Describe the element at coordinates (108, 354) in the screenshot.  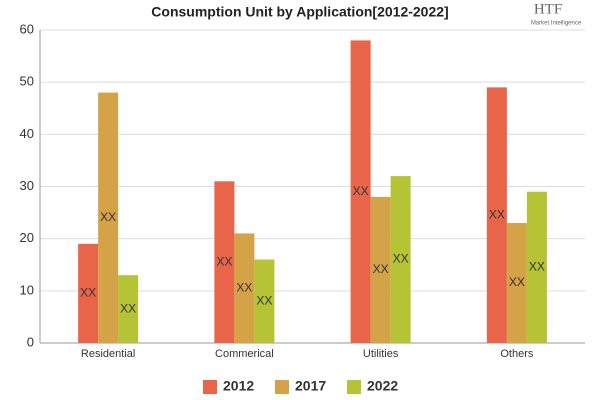
I see `x-tick-label: Residential` at that location.